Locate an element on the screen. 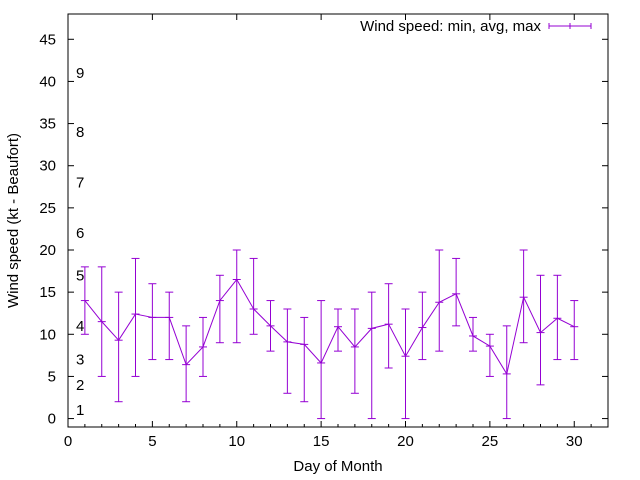  legend: Wind speed: min, avg, max is located at coordinates (476, 26).